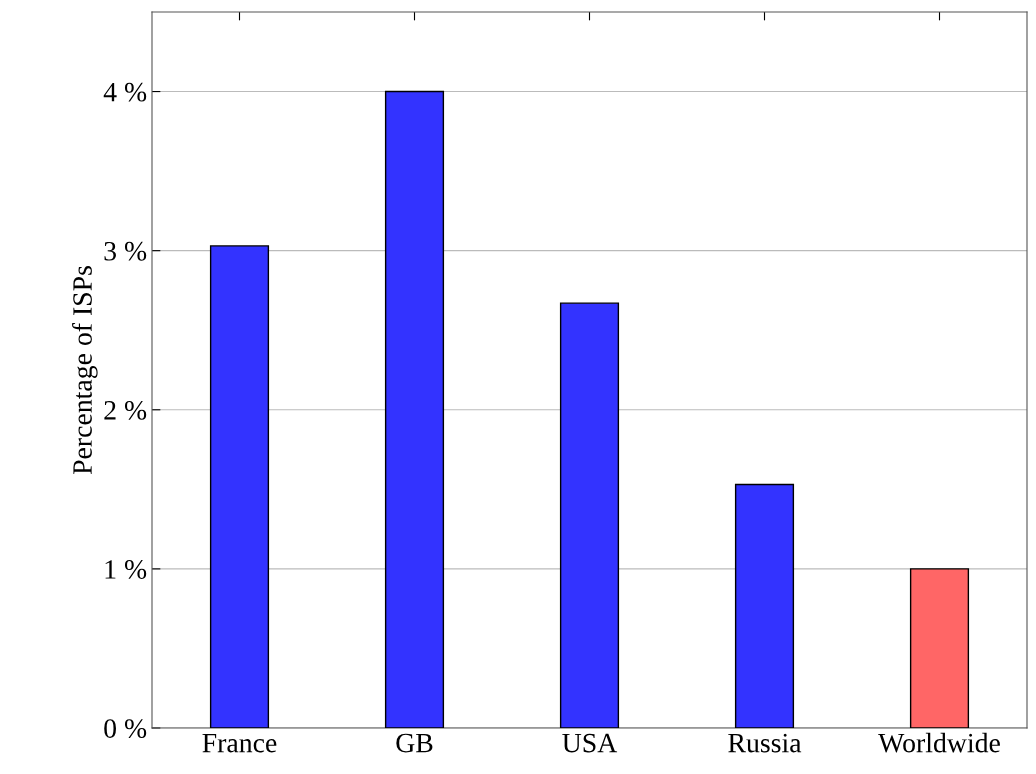 The width and height of the screenshot is (1036, 774). What do you see at coordinates (125, 410) in the screenshot?
I see `y-tick-label: 2 %` at bounding box center [125, 410].